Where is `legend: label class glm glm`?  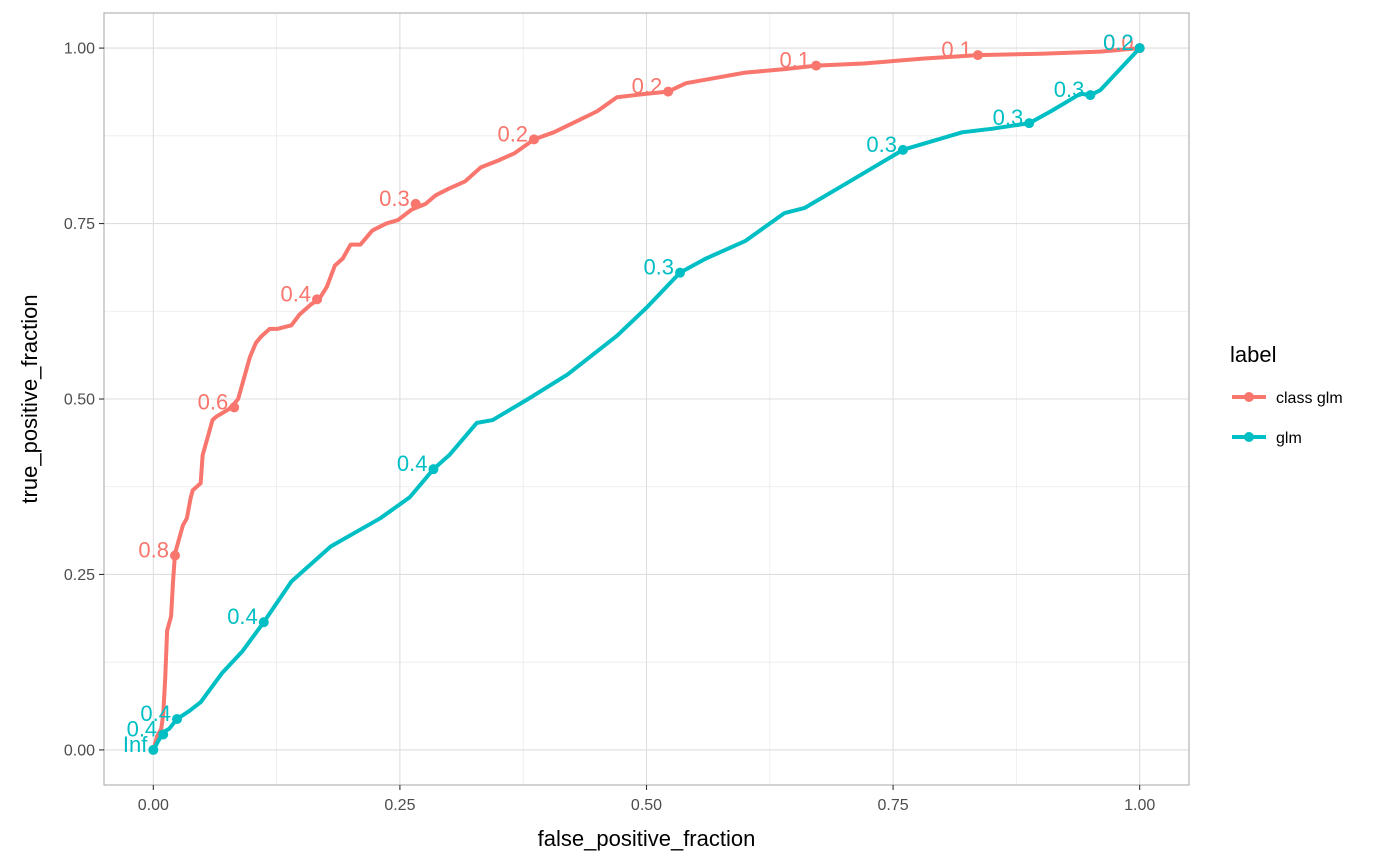
legend: label class glm glm is located at coordinates (1286, 394).